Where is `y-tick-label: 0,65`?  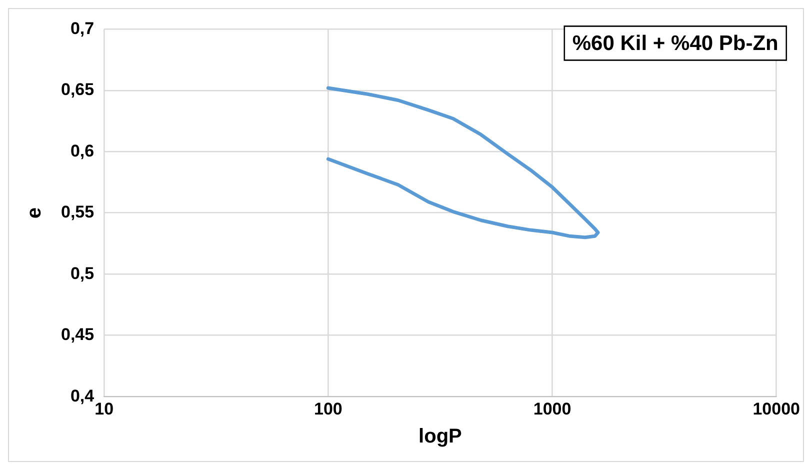 y-tick-label: 0,65 is located at coordinates (77, 90).